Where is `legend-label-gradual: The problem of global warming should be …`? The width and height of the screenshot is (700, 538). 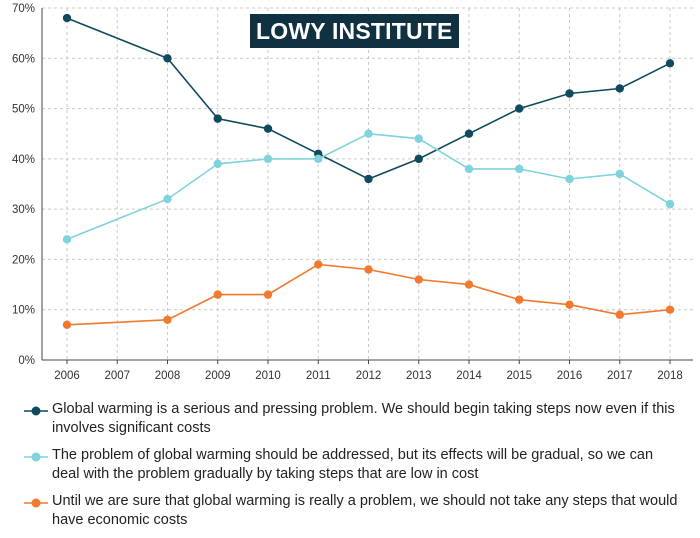 legend-label-gradual: The problem of global warming should be … is located at coordinates (353, 464).